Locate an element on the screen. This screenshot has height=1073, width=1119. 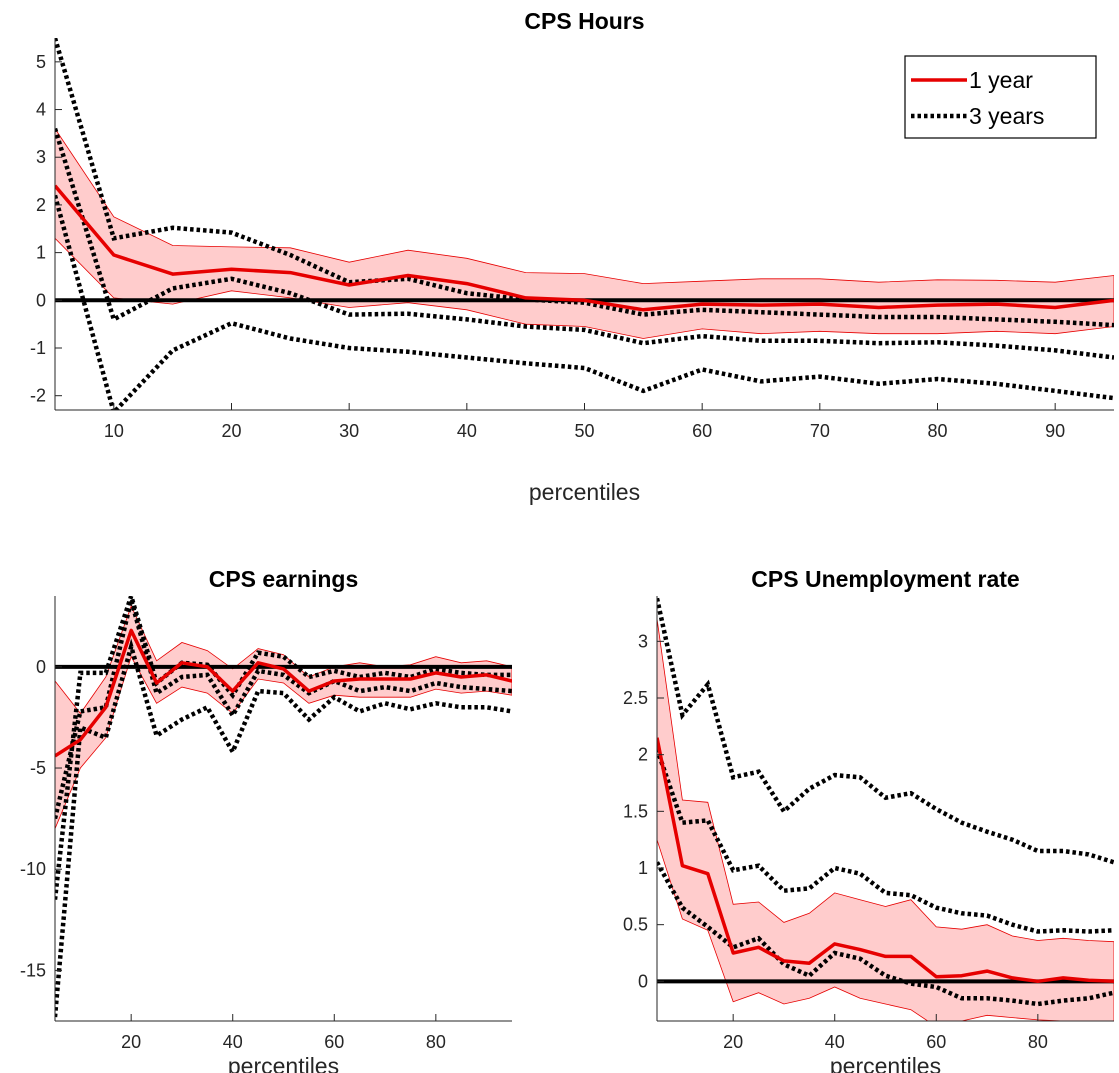
legend-label-3-years: 3 years is located at coordinates (1006, 116).